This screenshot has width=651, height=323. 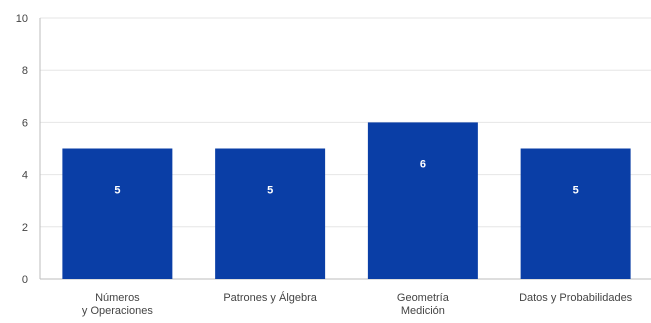 What do you see at coordinates (25, 228) in the screenshot?
I see `y-tick-label: 2` at bounding box center [25, 228].